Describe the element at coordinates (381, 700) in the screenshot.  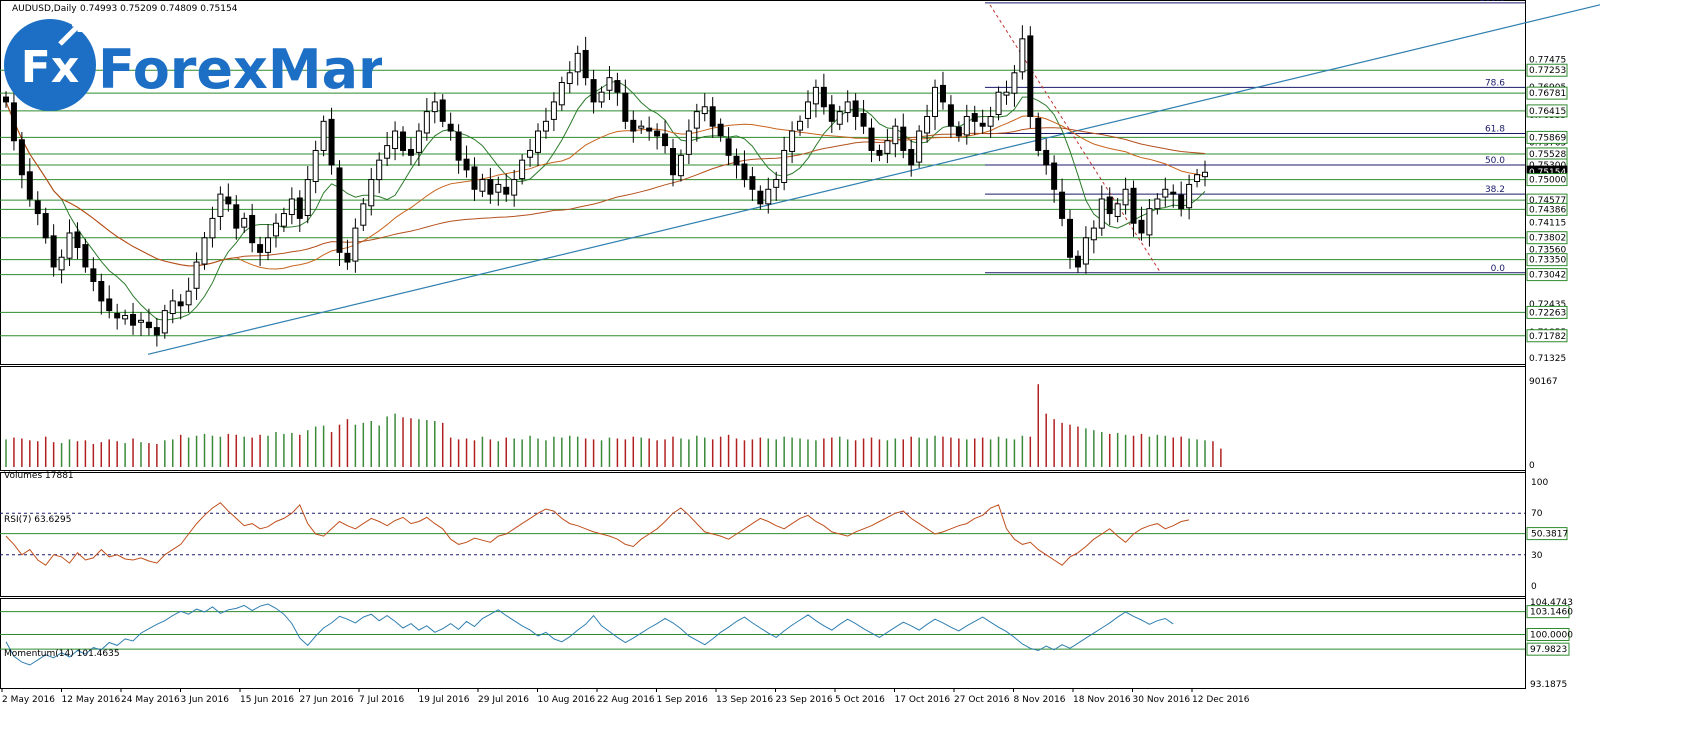
I see `time-tick-label: 7 Jul 2016` at that location.